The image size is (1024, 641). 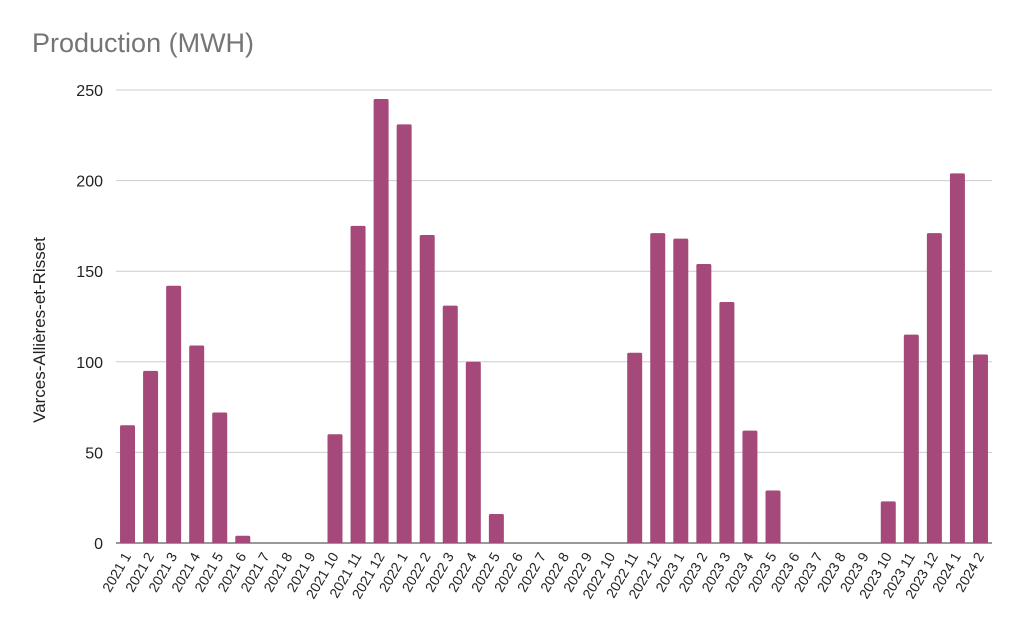 What do you see at coordinates (98, 544) in the screenshot?
I see `y-tick-label: 0` at bounding box center [98, 544].